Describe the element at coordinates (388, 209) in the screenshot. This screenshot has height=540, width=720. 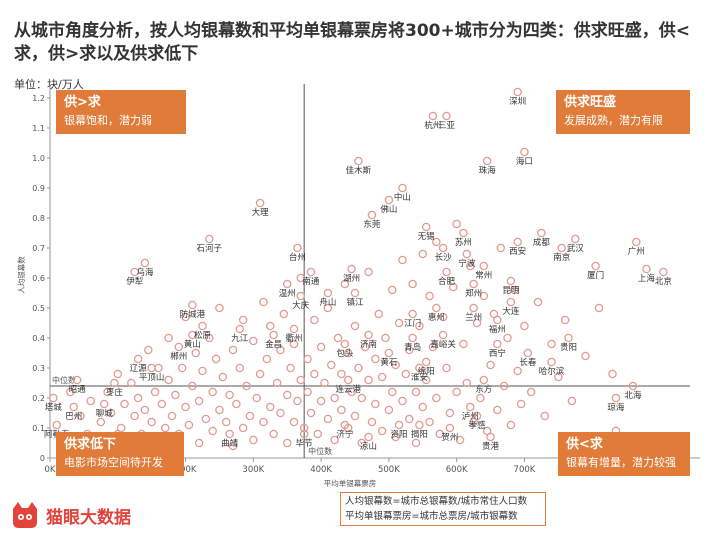
I see `point-label: 佛山` at that location.